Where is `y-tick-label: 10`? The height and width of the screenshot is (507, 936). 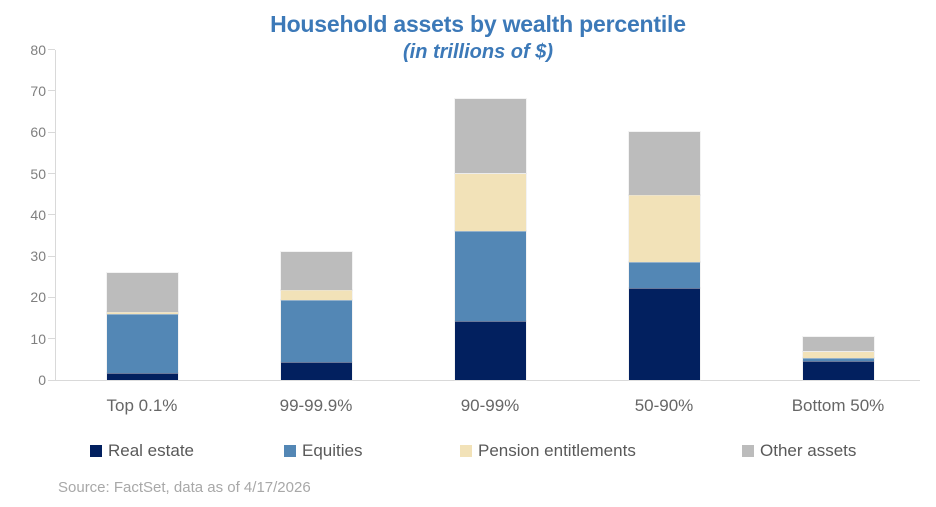
y-tick-label: 10 is located at coordinates (38, 338).